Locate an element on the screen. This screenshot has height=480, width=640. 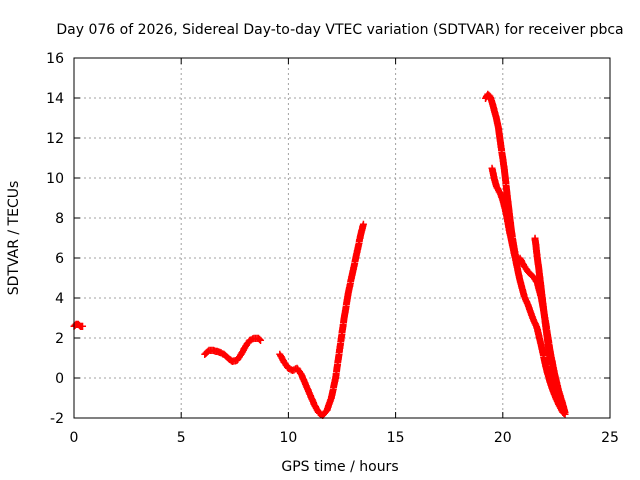
y-tick-label: 6 is located at coordinates (59, 259).